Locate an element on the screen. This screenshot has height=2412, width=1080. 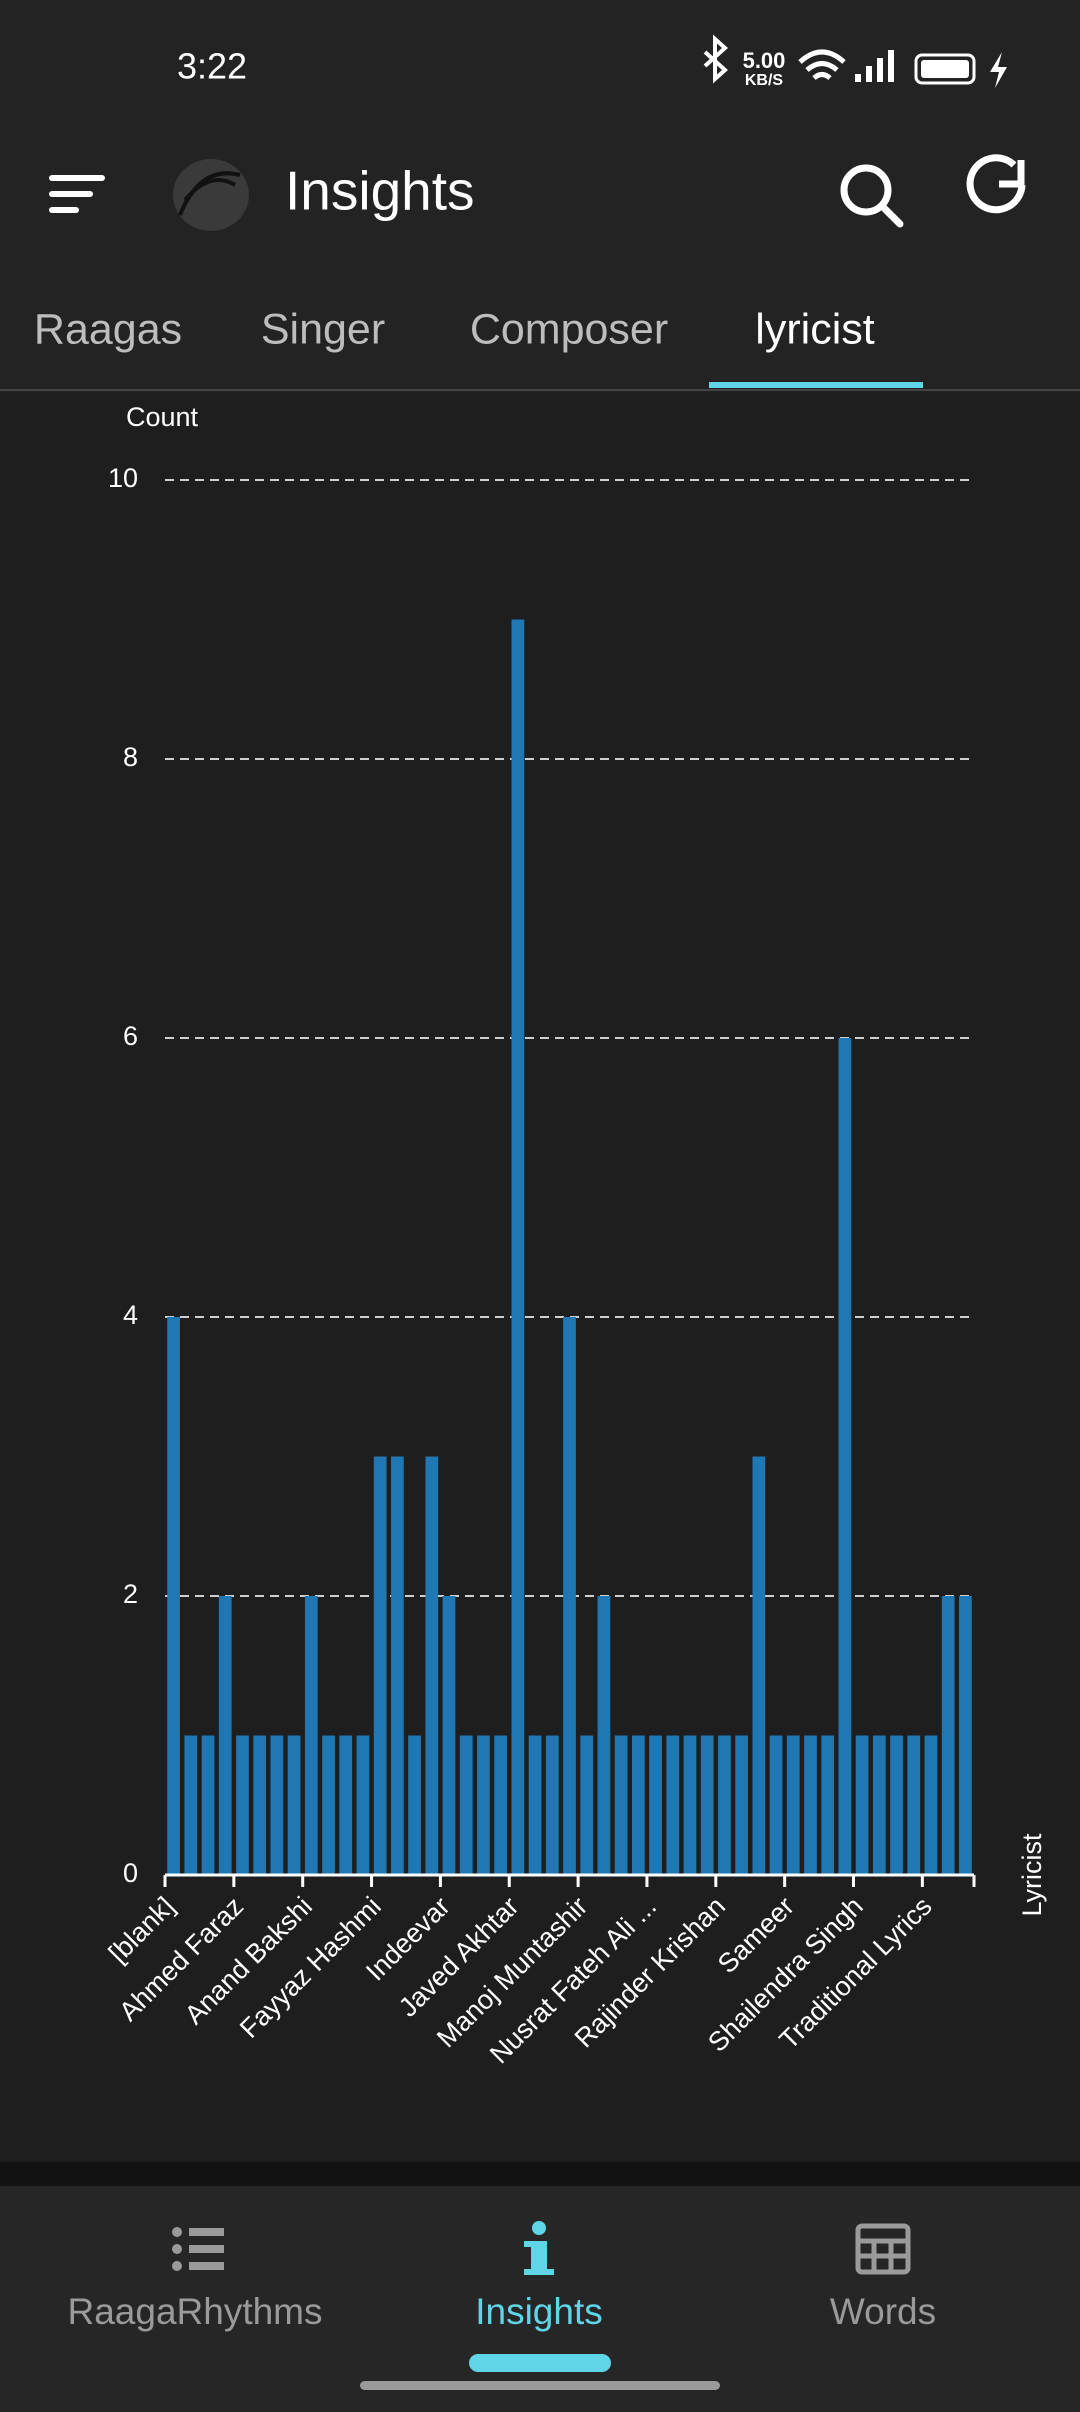
battery-level is located at coordinates (945, 69).